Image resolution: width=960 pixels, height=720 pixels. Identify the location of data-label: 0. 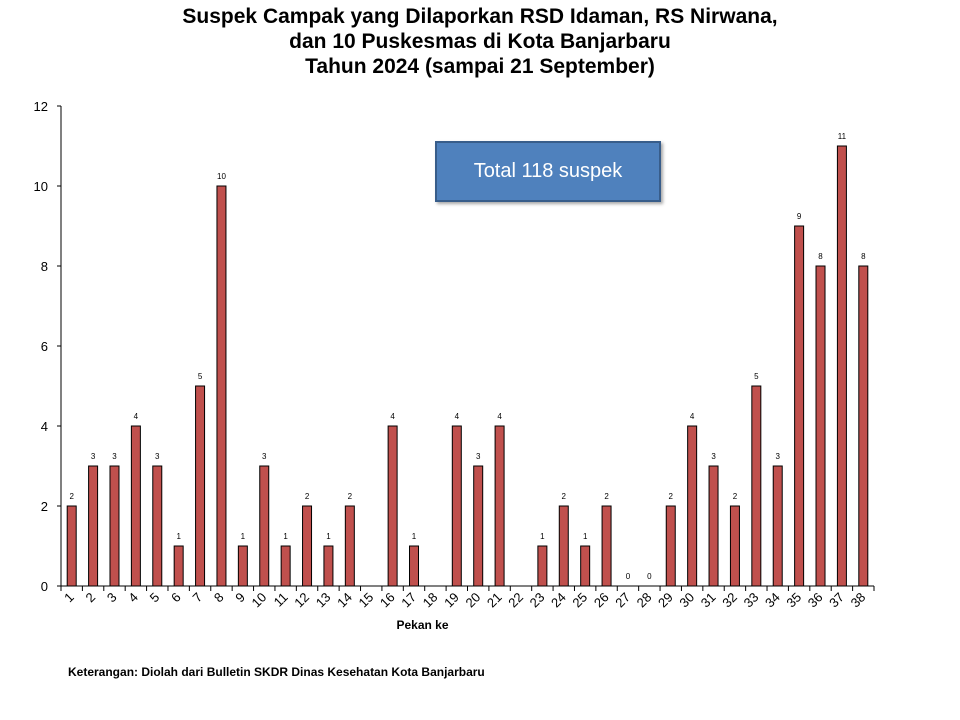
(628, 576).